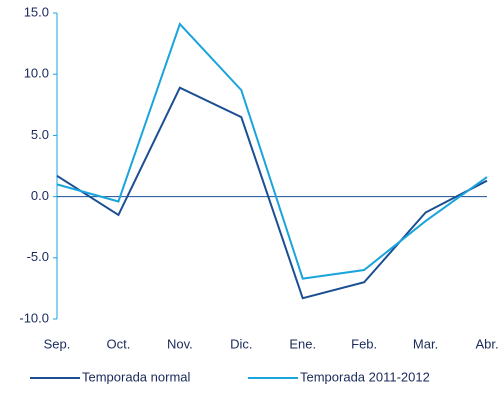  Describe the element at coordinates (241, 343) in the screenshot. I see `x-tick-label: Dic.` at that location.